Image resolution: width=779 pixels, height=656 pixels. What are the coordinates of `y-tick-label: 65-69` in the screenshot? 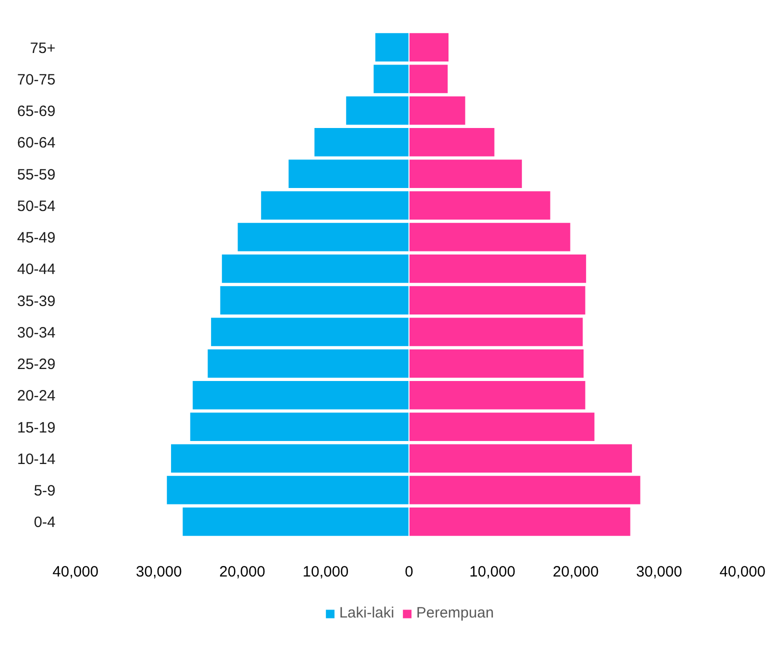 It's located at (36, 111).